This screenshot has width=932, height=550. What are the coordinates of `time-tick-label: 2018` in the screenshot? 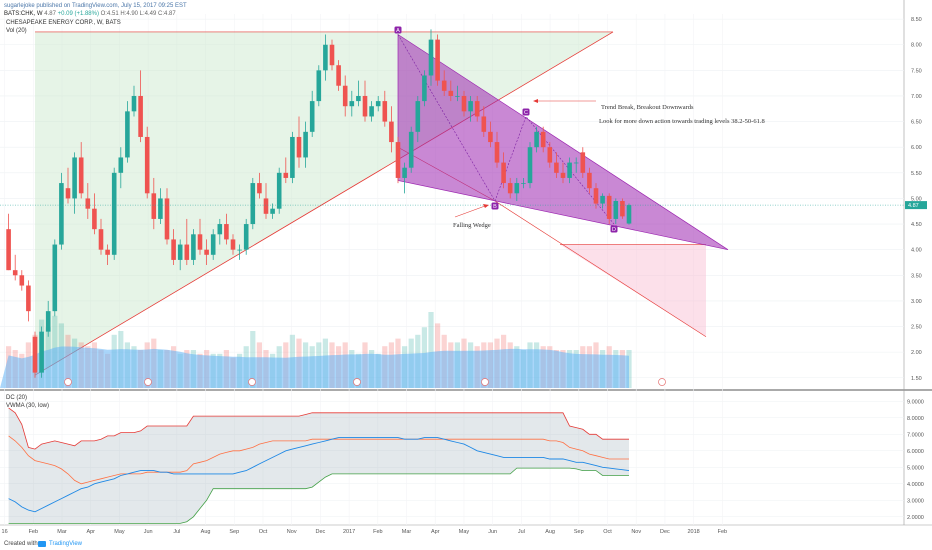 It's located at (694, 532).